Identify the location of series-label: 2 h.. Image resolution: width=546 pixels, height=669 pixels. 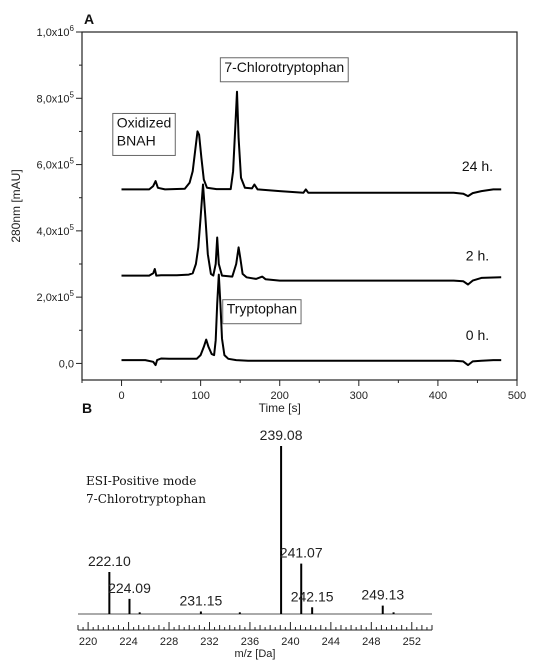
(477, 256).